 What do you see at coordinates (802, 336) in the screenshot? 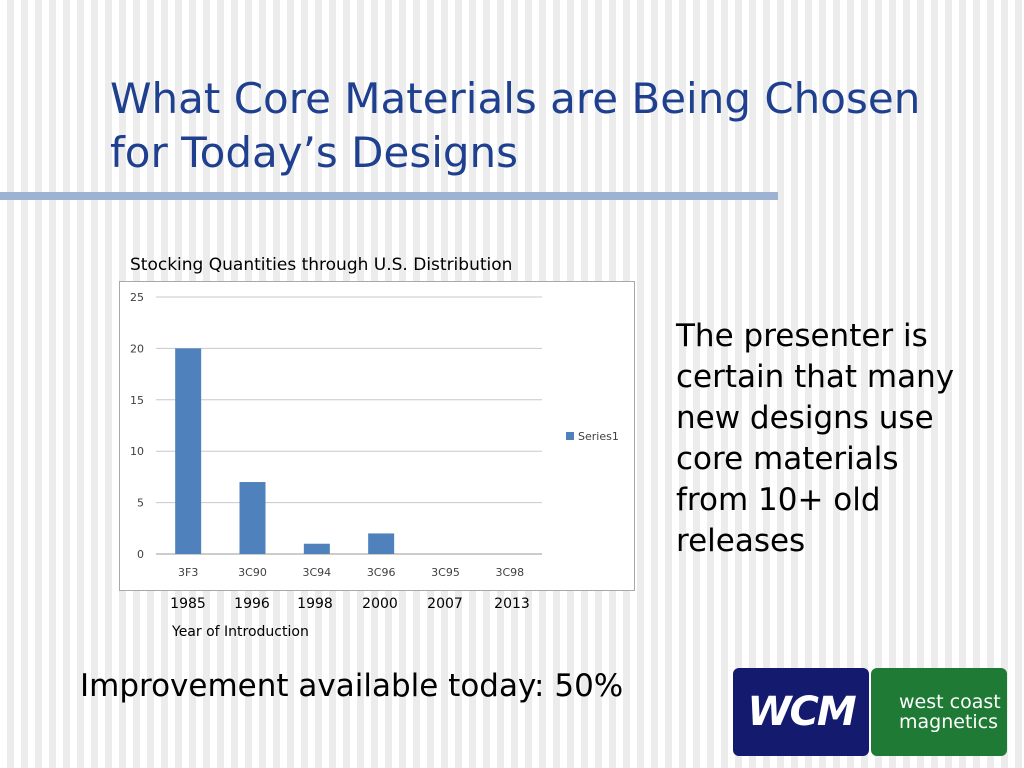
I see `body-text-line: The presenter is` at bounding box center [802, 336].